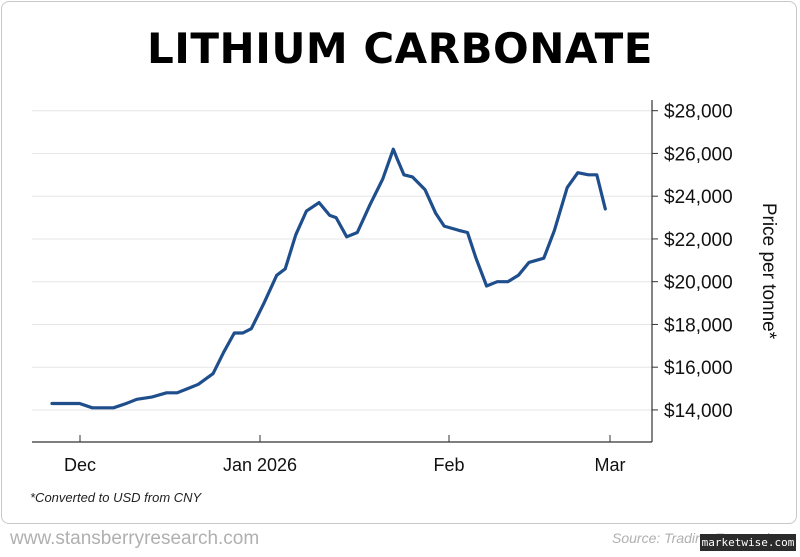  What do you see at coordinates (698, 325) in the screenshot?
I see `y-tick-label: $18,000` at bounding box center [698, 325].